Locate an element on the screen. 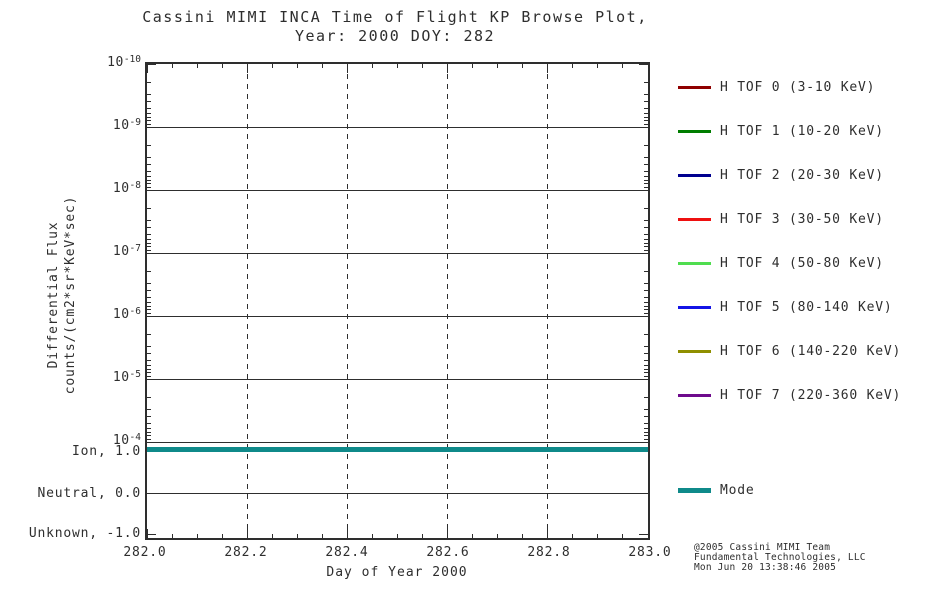 Image resolution: width=950 pixels, height=600 pixels. legend-item: H TOF 0 (3-10 KeV) is located at coordinates (776, 87).